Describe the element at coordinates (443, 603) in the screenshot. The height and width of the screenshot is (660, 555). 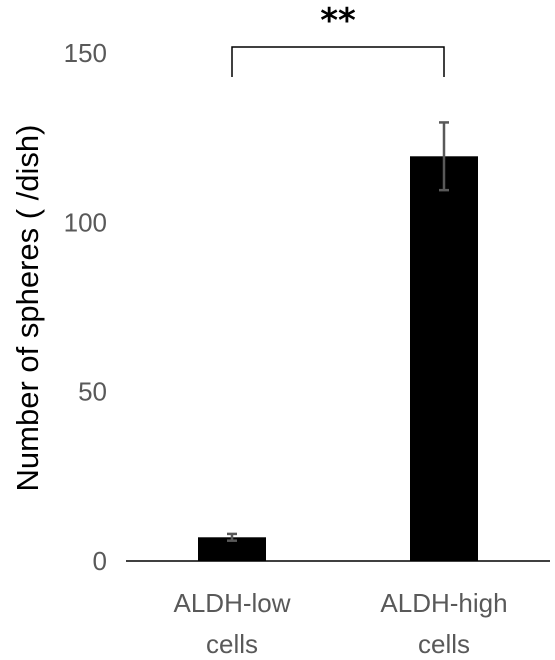
I see `x-tick-label: ALDH-high` at that location.